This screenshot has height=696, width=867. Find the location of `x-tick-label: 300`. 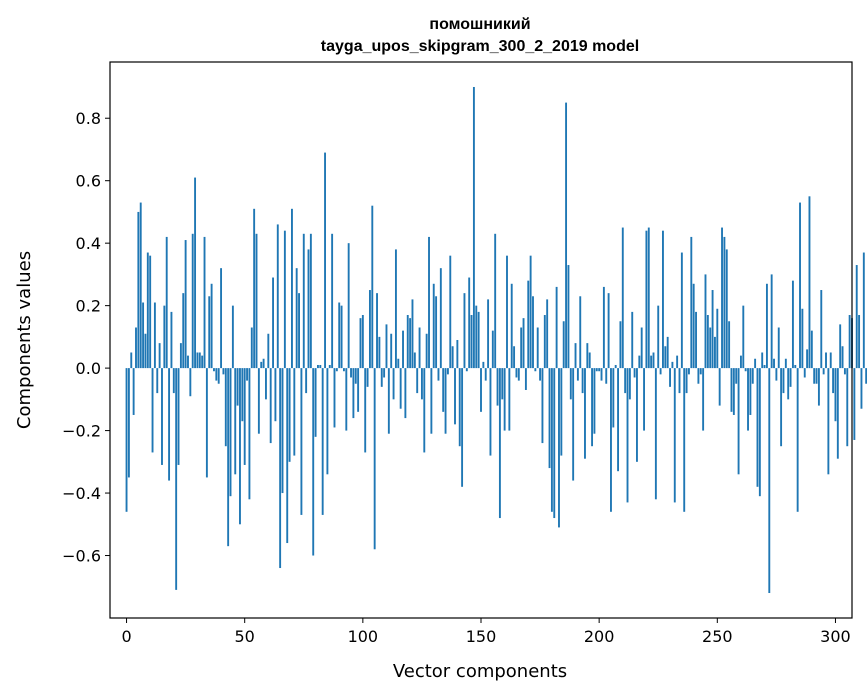

x-tick-label: 300 is located at coordinates (835, 636).